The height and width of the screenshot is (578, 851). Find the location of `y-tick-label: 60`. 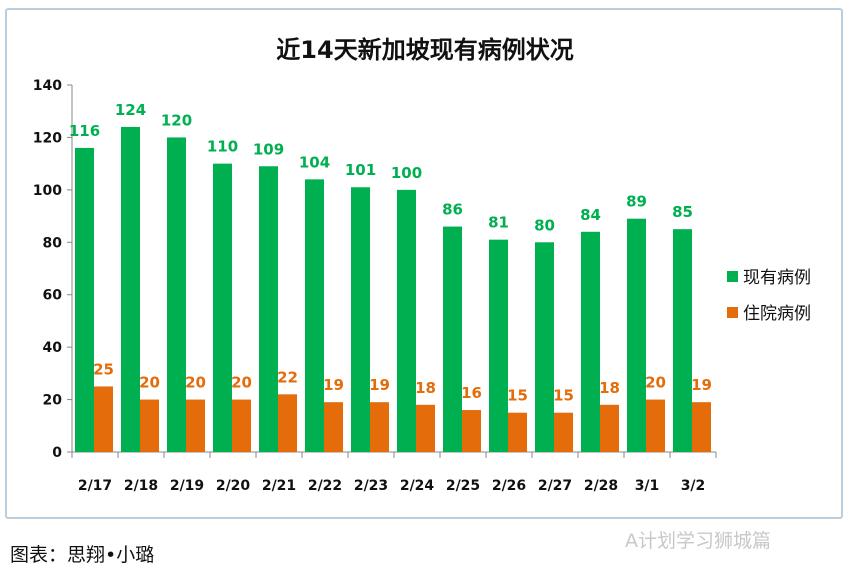

y-tick-label: 60 is located at coordinates (53, 296).